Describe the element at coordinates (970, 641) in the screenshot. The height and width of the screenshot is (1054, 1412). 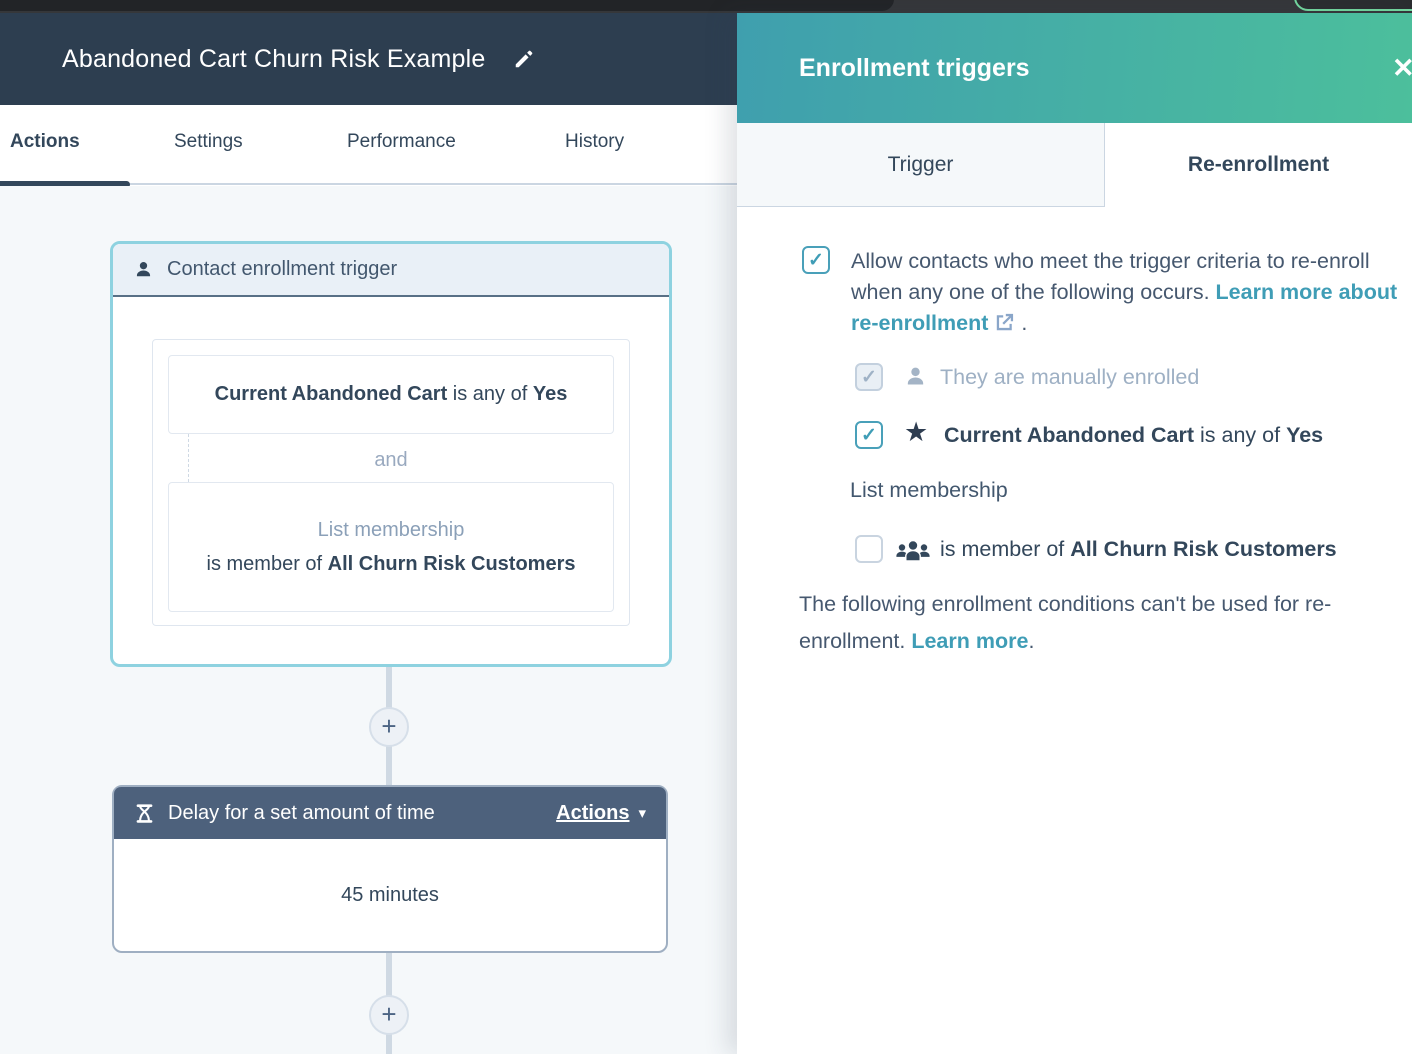
I see `learn-more-link: Learn more` at that location.